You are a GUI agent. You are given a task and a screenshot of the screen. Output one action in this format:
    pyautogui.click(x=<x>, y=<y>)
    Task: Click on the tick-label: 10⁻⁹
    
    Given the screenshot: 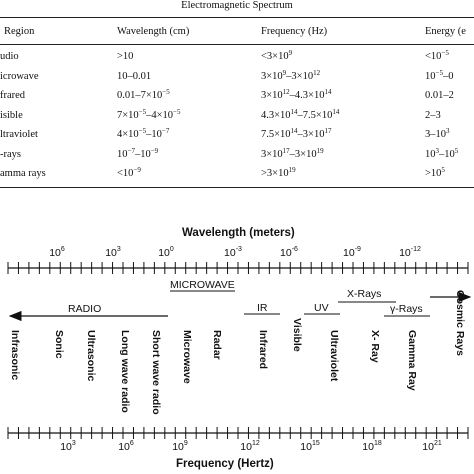 What is the action you would take?
    pyautogui.click(x=352, y=252)
    